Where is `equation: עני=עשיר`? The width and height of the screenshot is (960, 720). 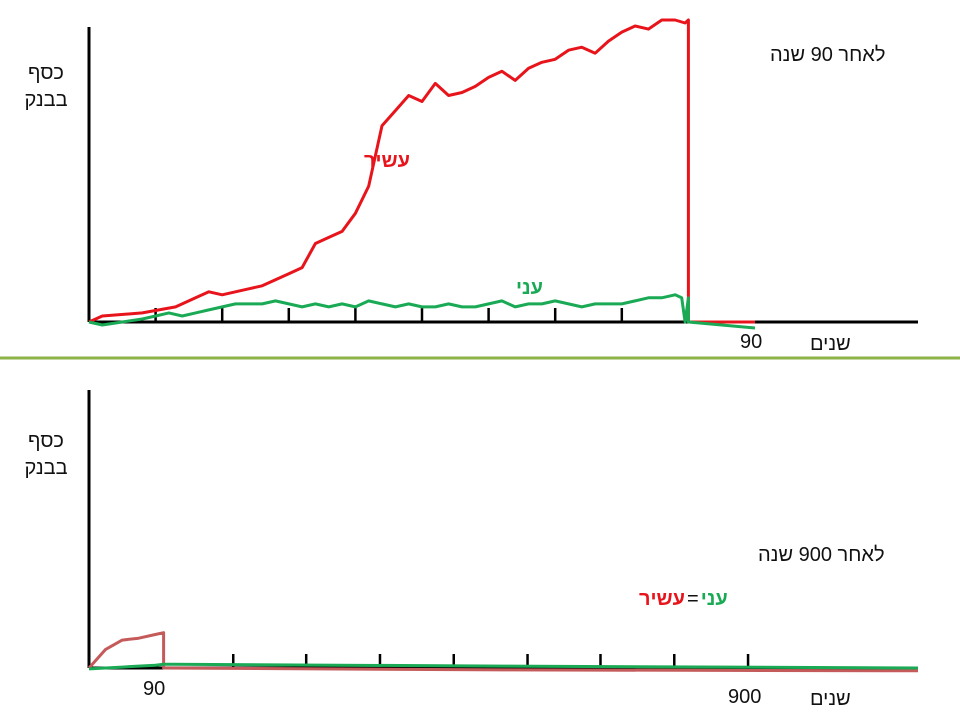
equation: עני=עשיר is located at coordinates (683, 599).